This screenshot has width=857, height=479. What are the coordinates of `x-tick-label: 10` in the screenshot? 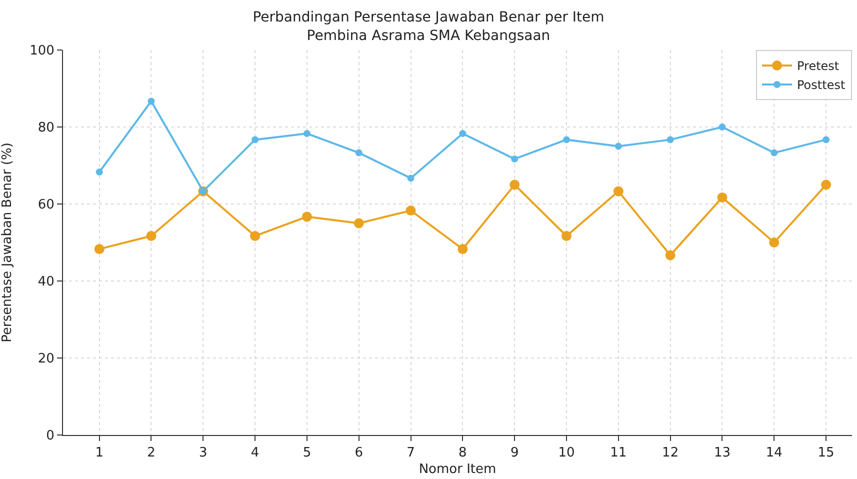 It's located at (566, 453).